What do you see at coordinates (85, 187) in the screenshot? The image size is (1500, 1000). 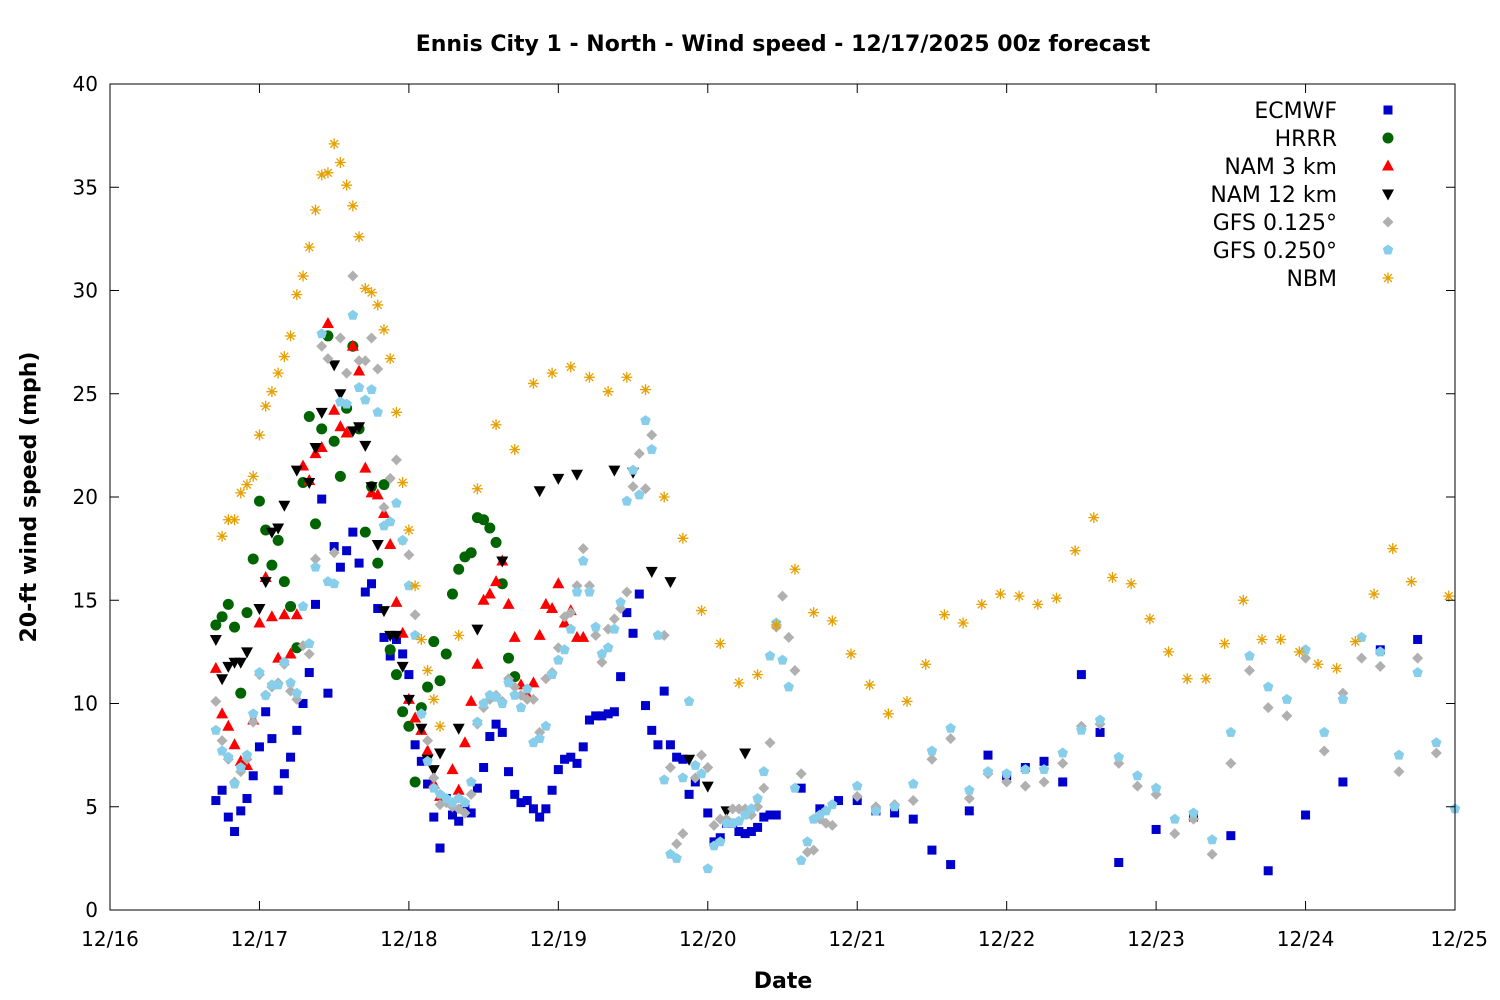 I see `y-tick-label: 35` at bounding box center [85, 187].